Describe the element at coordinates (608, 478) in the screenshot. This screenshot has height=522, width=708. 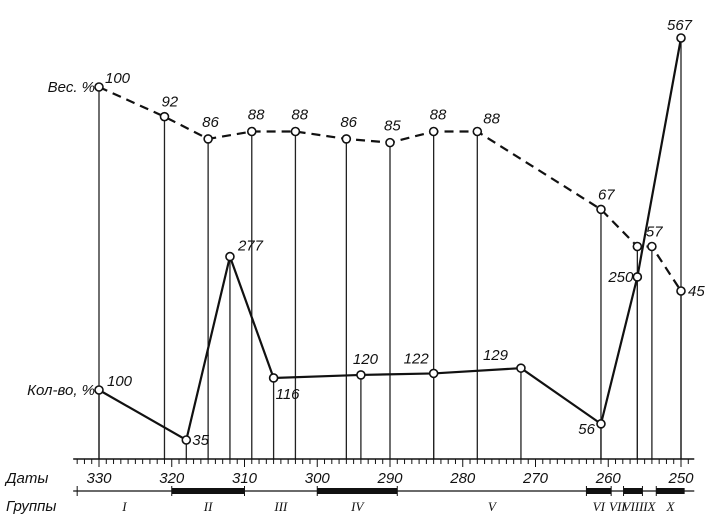
I see `date-tick-label: 260` at that location.